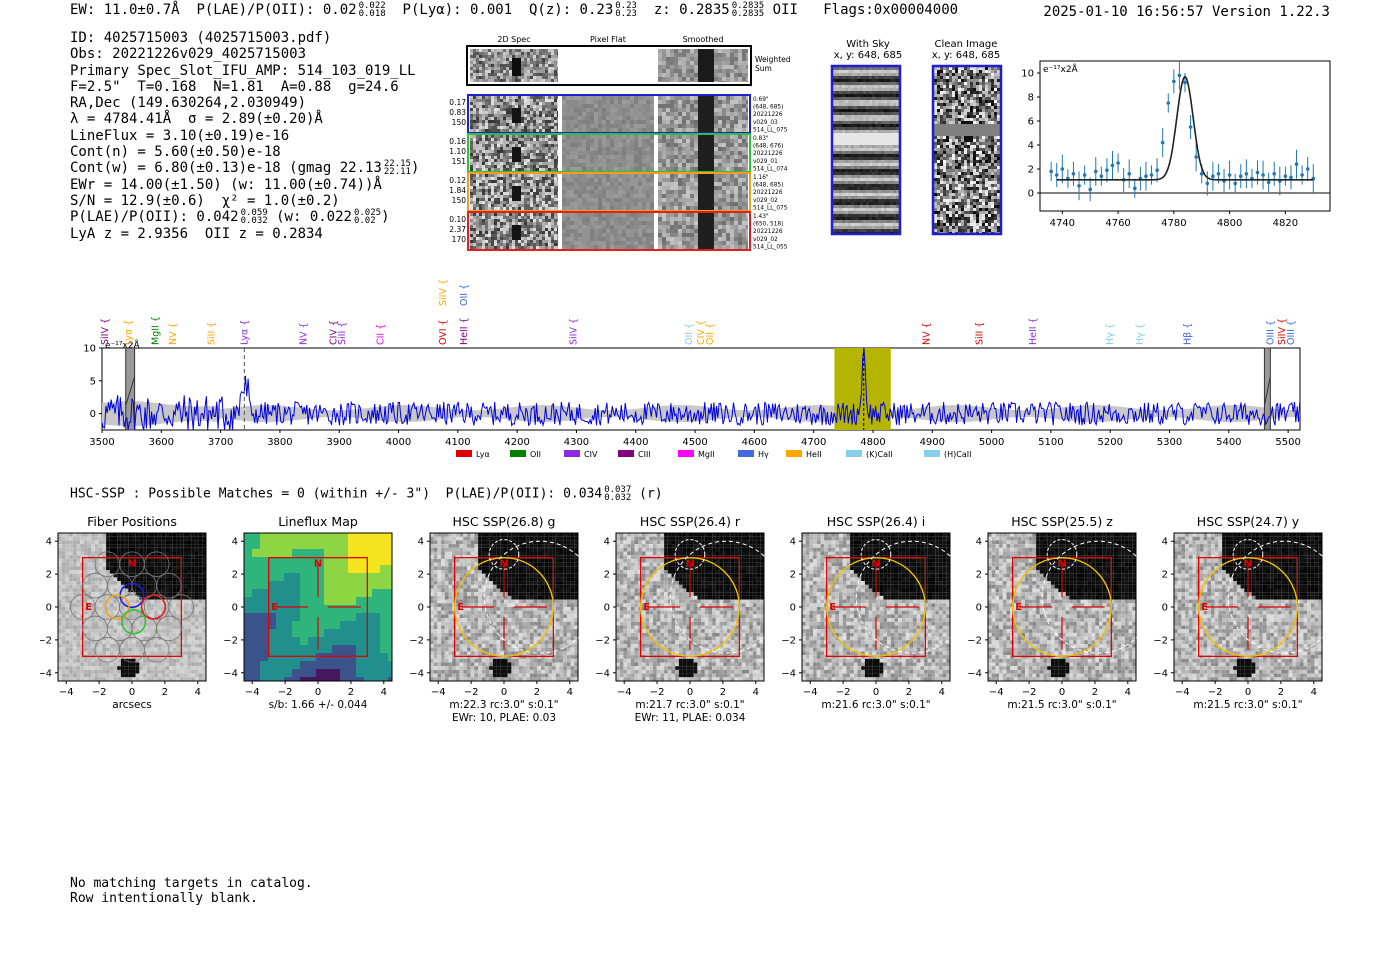 This screenshot has width=1400, height=953. Describe the element at coordinates (626, 6) in the screenshot. I see `qz-hi: 0.23` at that location.